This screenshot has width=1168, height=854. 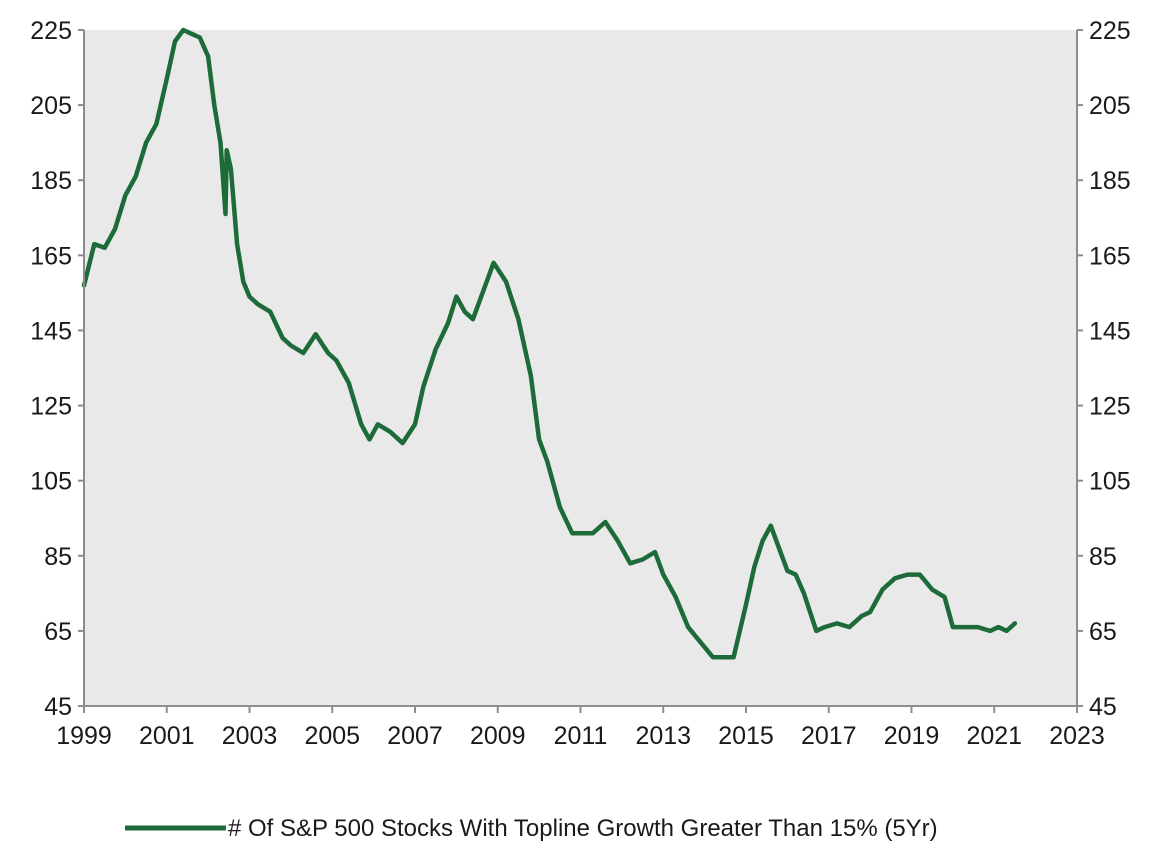 I want to click on y2-tick-label: 205, so click(x=1110, y=106).